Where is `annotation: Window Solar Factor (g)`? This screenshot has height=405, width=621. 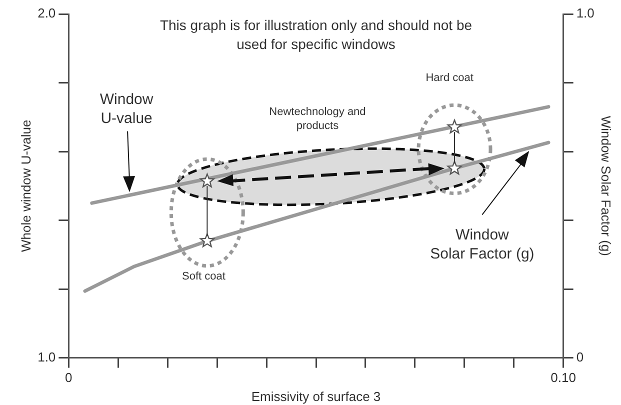
annotation: Window Solar Factor (g) is located at coordinates (482, 244).